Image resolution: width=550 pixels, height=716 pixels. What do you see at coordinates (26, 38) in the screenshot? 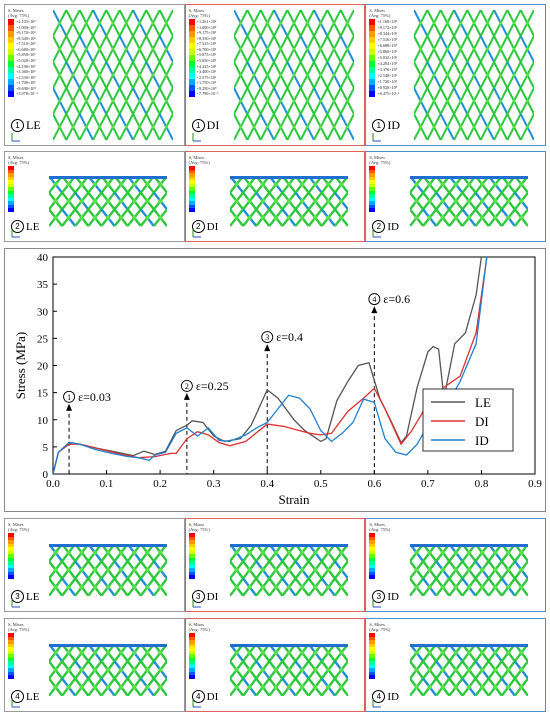
I see `legend-value: +8.340×10¹` at bounding box center [26, 38].